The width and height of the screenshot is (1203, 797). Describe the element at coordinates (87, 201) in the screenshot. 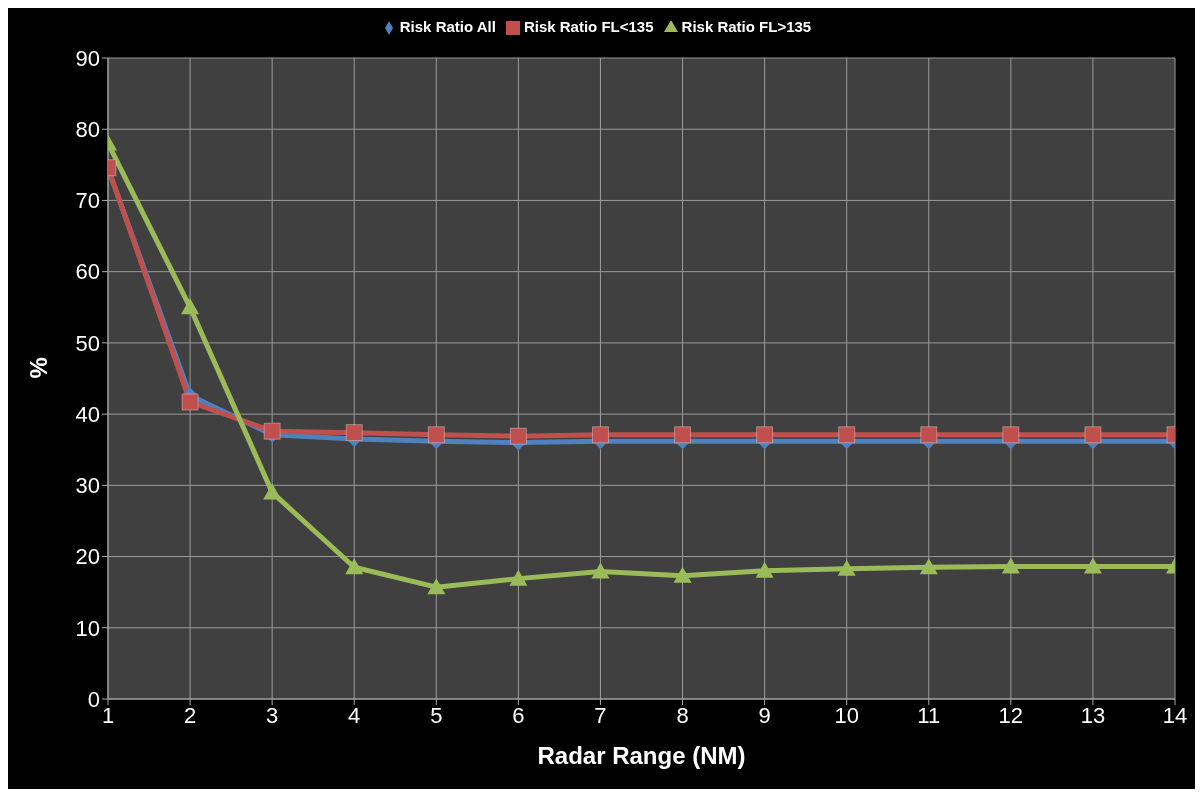

I see `y-tick-label: 70` at that location.